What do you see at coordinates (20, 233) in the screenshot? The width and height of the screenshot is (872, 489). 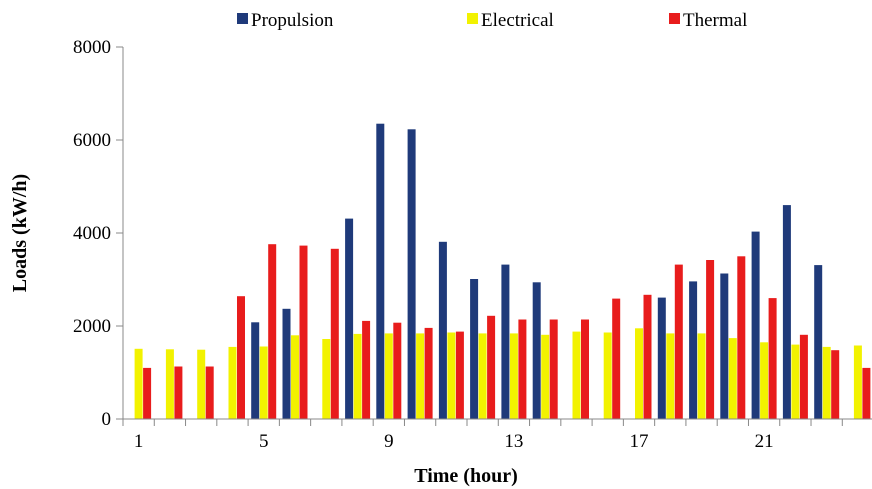 I see `y-axis-title: Loads (kW/h)` at bounding box center [20, 233].